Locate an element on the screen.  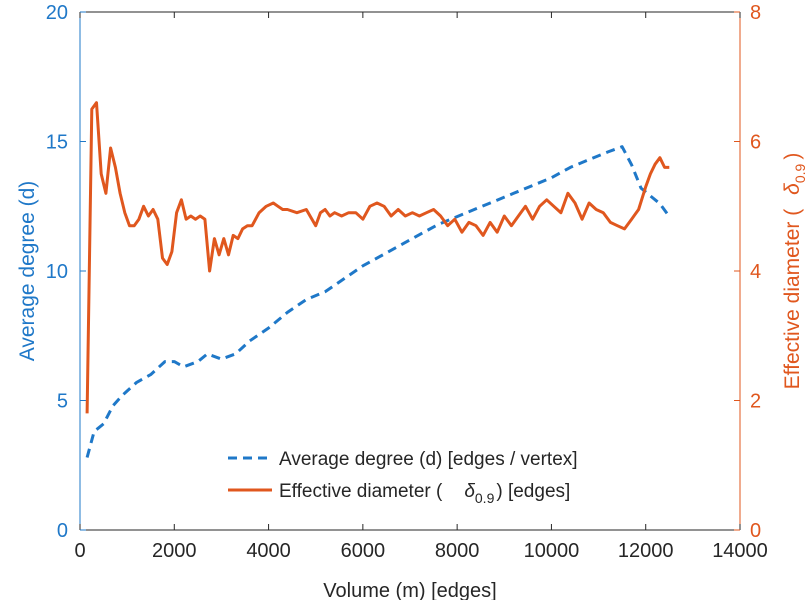
left-axis-ticks: 0 5 10 15 20 is located at coordinates (66, 272).